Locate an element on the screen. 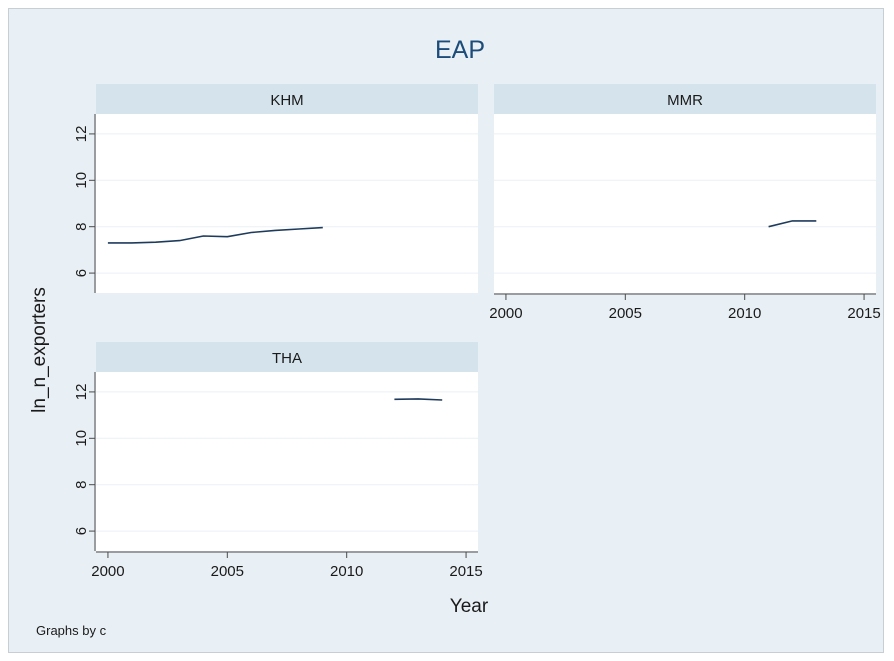 This screenshot has width=894, height=661. strip-tha is located at coordinates (287, 357).